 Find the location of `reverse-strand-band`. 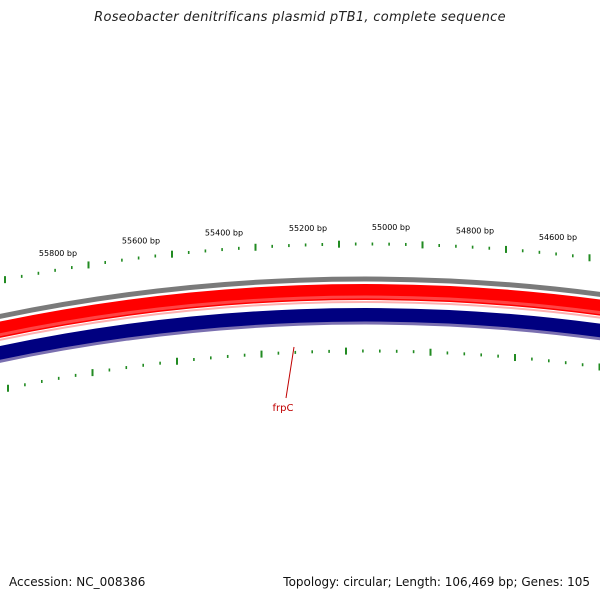

reverse-strand-band is located at coordinates (300, 334).